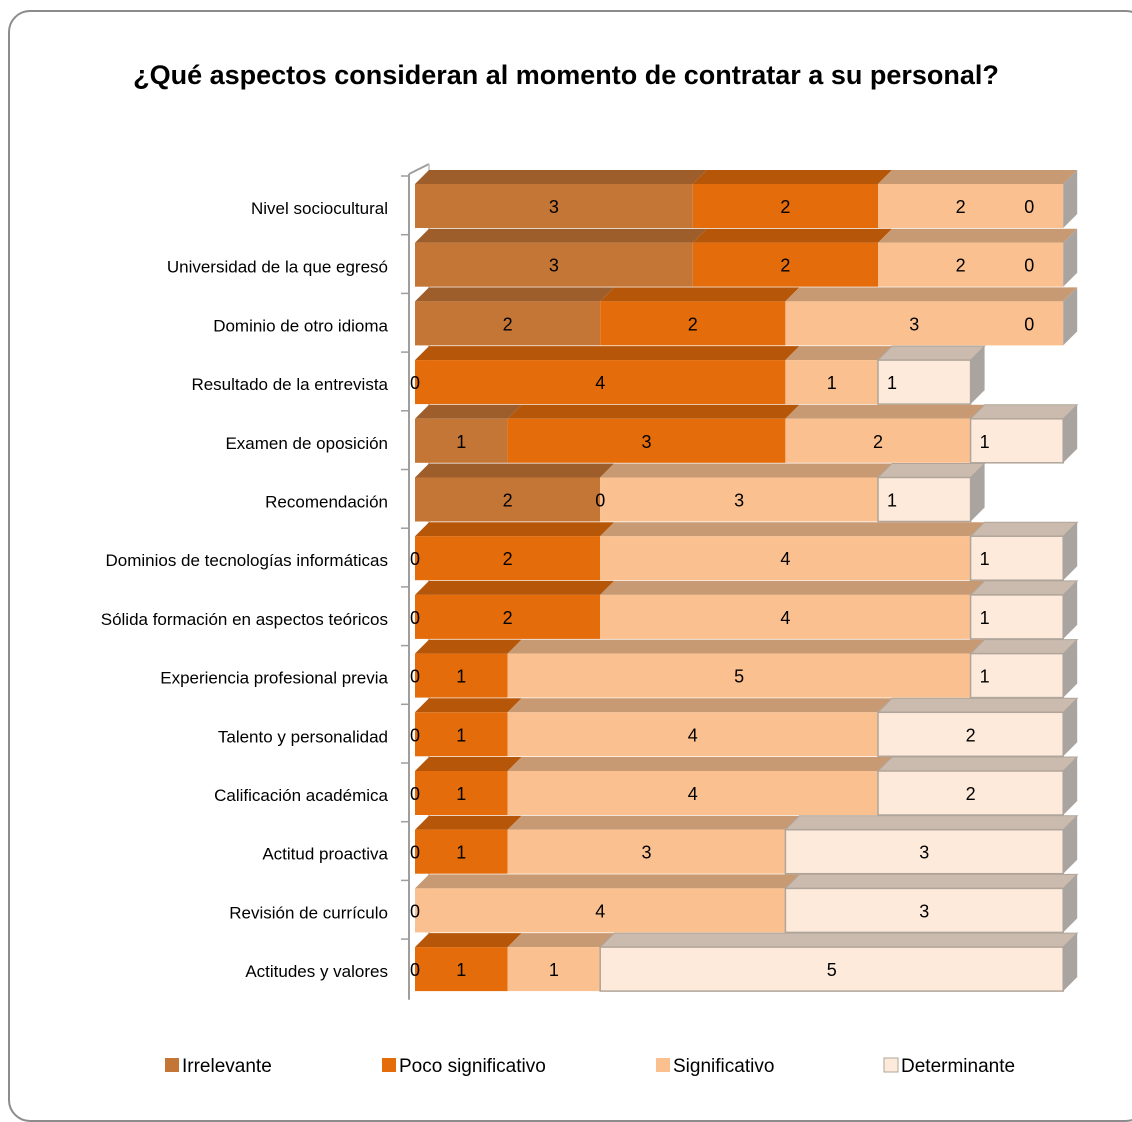  I want to click on category-label-dominios-de-tecnologias-informaticas: Dominios de tecnologías informáticas, so click(246, 560).